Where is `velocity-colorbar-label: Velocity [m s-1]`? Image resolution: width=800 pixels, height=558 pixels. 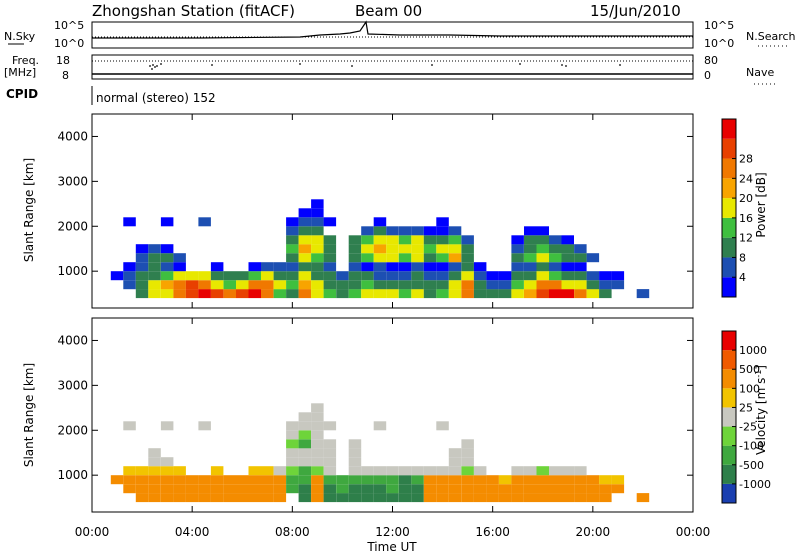 velocity-colorbar-label: Velocity [m s-1] is located at coordinates (761, 410).